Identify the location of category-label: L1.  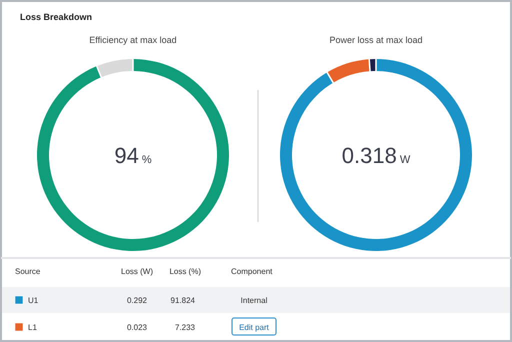
(32, 327).